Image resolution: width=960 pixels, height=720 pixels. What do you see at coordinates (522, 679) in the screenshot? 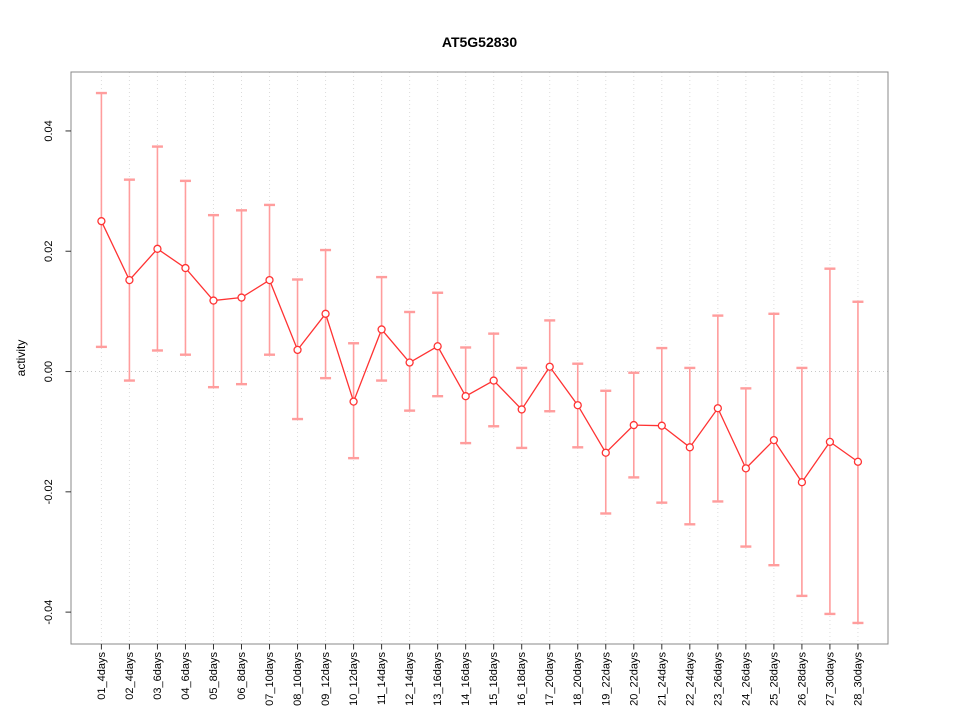
I see `x-tick-label: 16_18days` at bounding box center [522, 679].